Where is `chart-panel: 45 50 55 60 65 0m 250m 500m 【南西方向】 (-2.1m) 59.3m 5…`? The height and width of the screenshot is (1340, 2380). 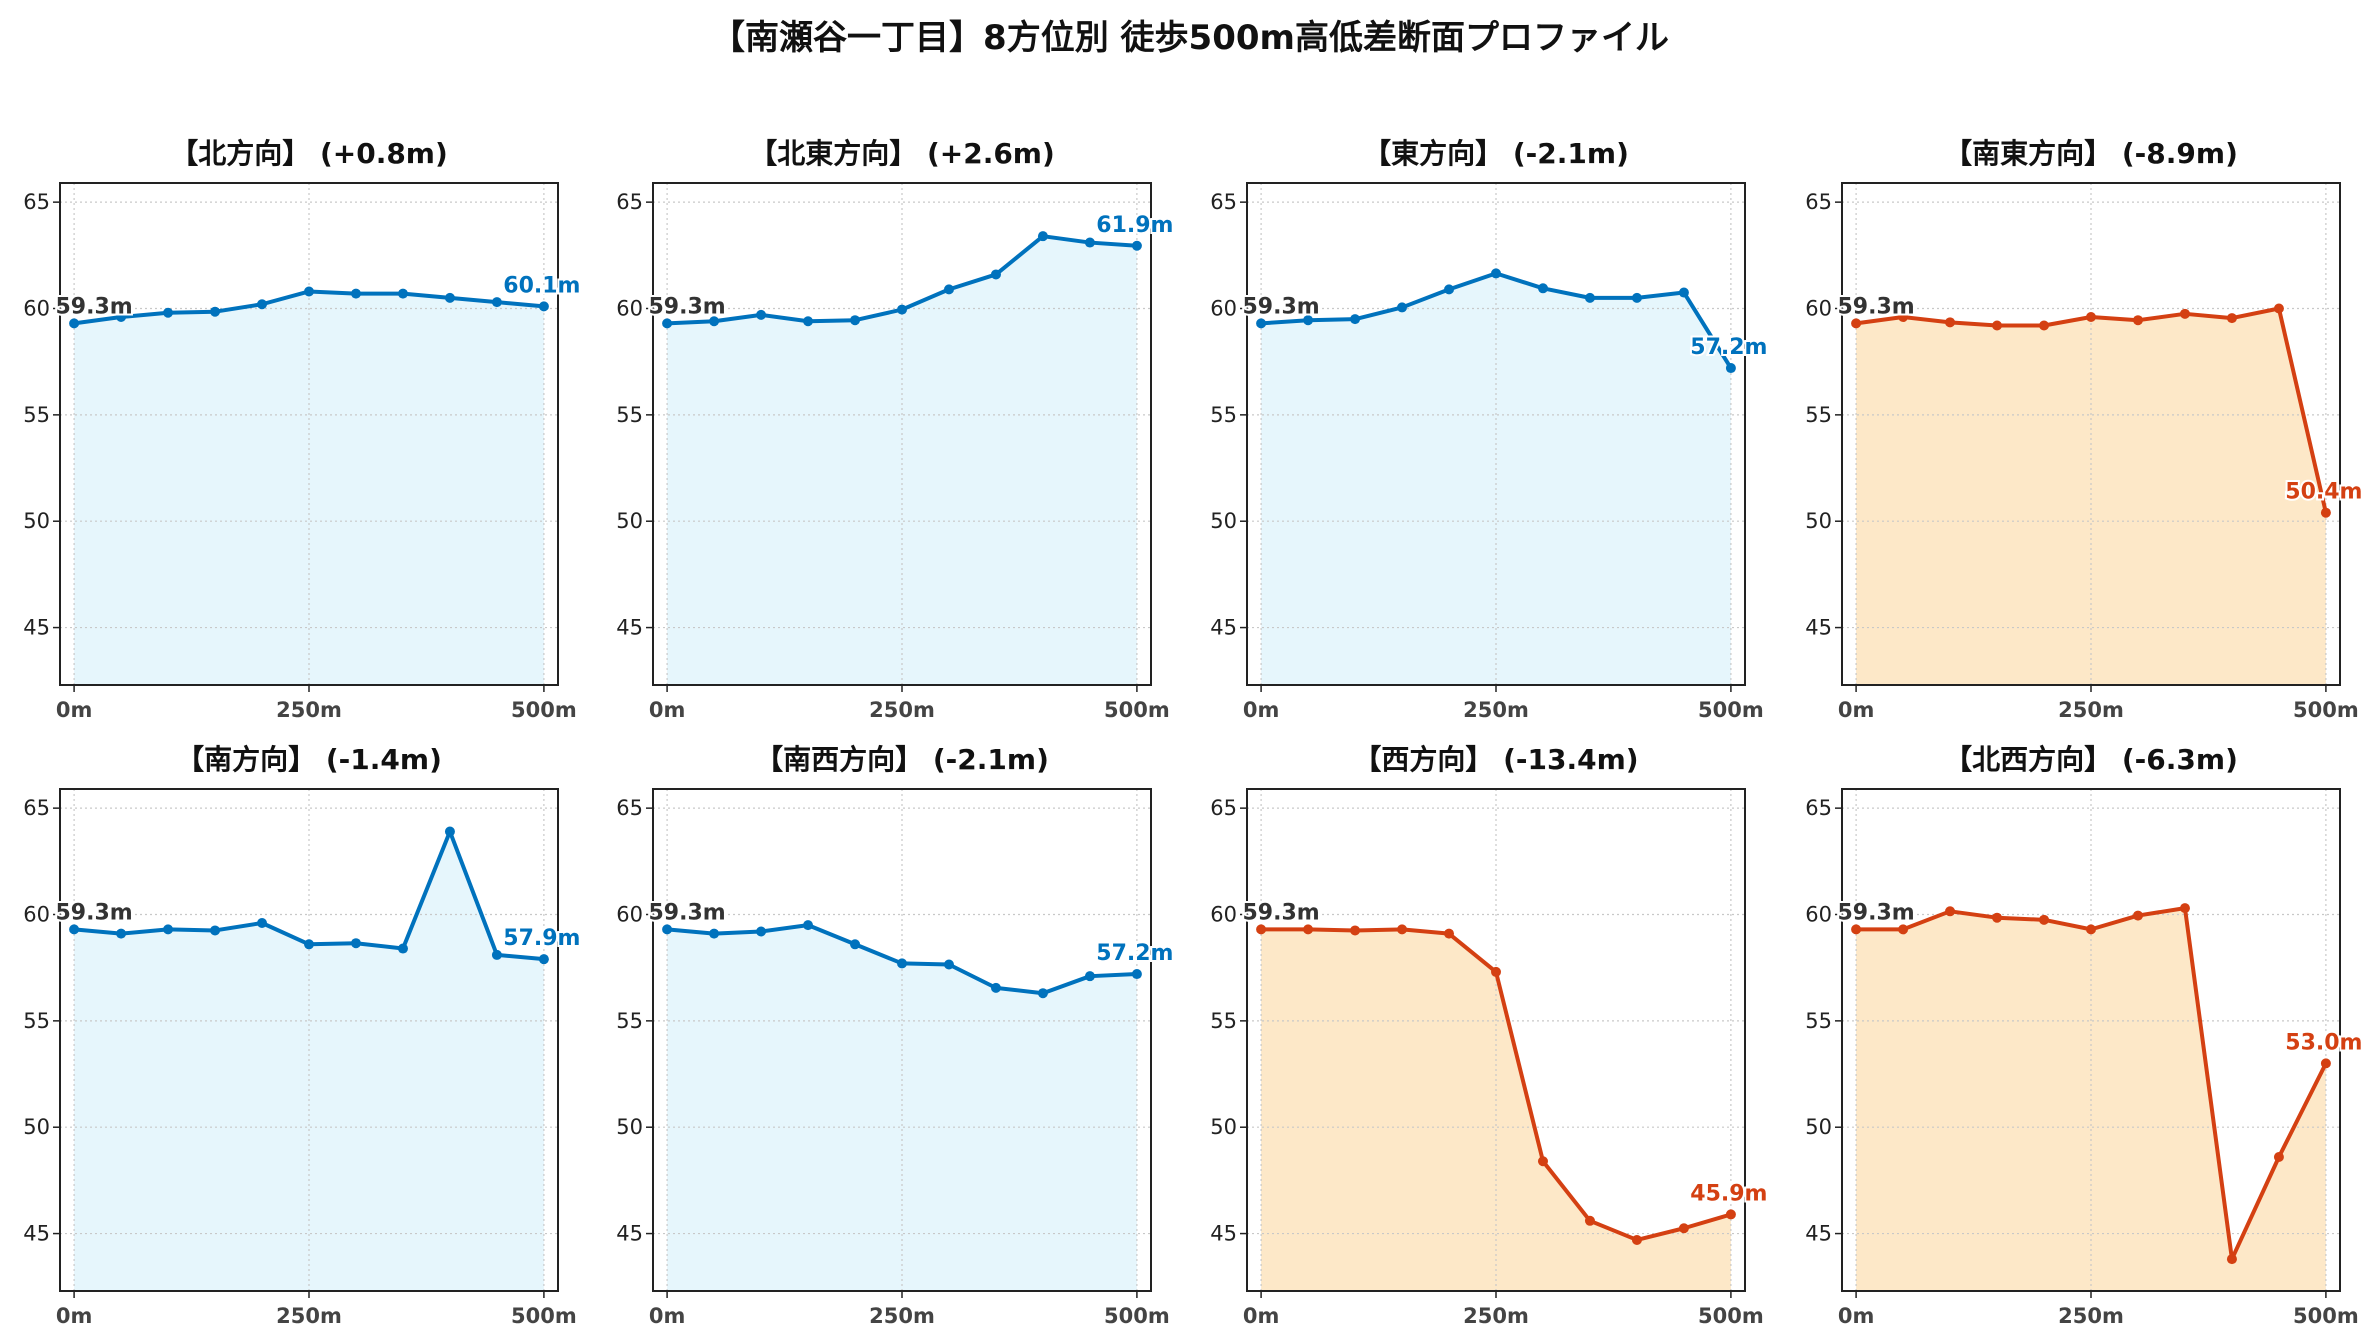 chart-panel: 45 50 55 60 65 0m 250m 500m 【南西方向】 (-2.1m) 59.3m 5… is located at coordinates (895, 1035).